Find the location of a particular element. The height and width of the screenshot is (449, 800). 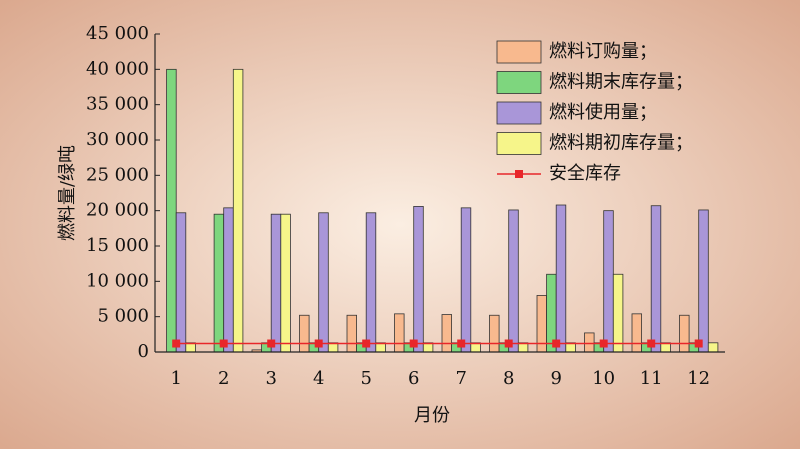

x-tick-label: 3 is located at coordinates (270, 378).